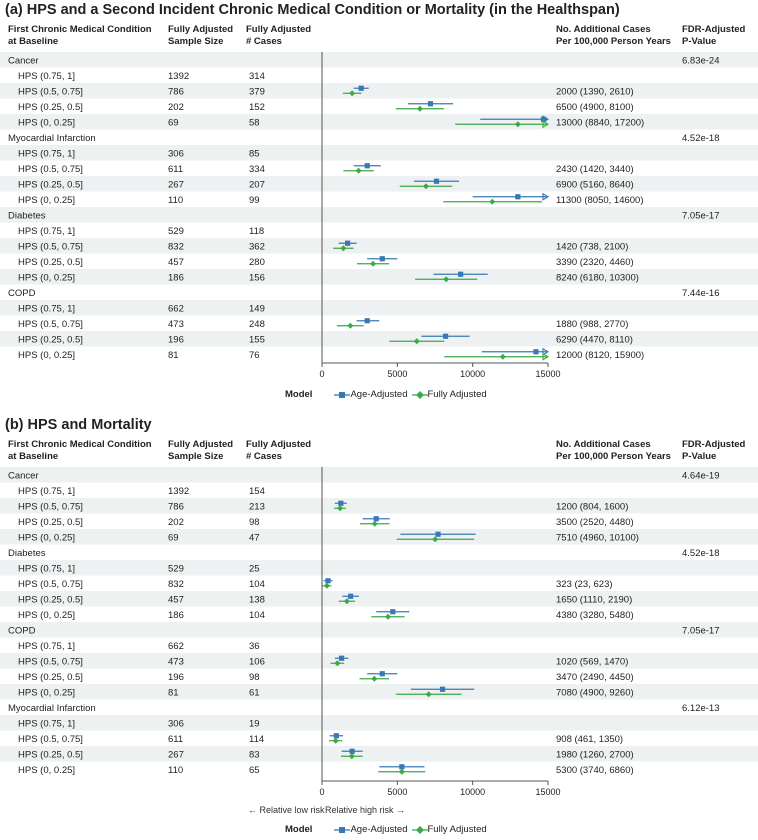 This screenshot has height=840, width=758. Describe the element at coordinates (175, 169) in the screenshot. I see `sample-size-value: 611` at that location.